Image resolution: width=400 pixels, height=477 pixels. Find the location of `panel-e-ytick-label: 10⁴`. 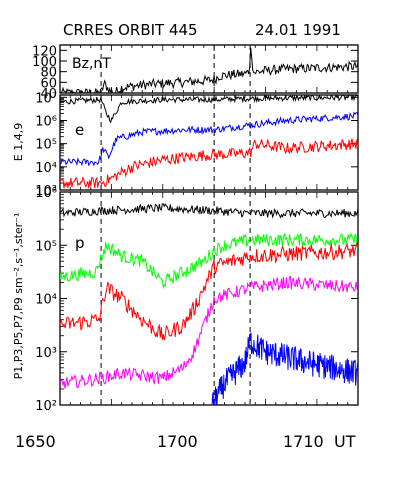

panel-e-ytick-label: 10⁴ is located at coordinates (46, 168).